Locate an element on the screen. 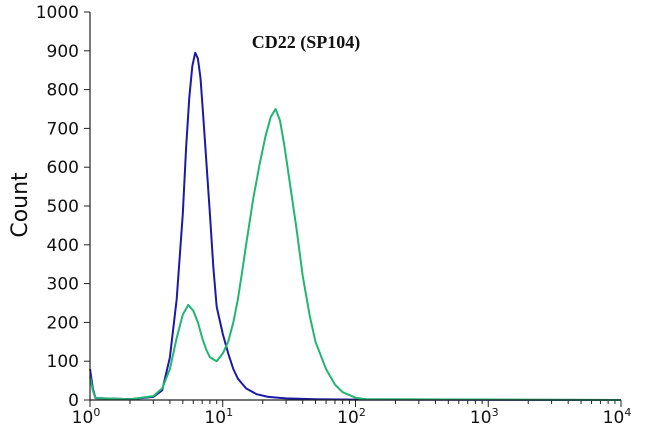 This screenshot has width=650, height=428. y-tick-label: 400 is located at coordinates (63, 246).